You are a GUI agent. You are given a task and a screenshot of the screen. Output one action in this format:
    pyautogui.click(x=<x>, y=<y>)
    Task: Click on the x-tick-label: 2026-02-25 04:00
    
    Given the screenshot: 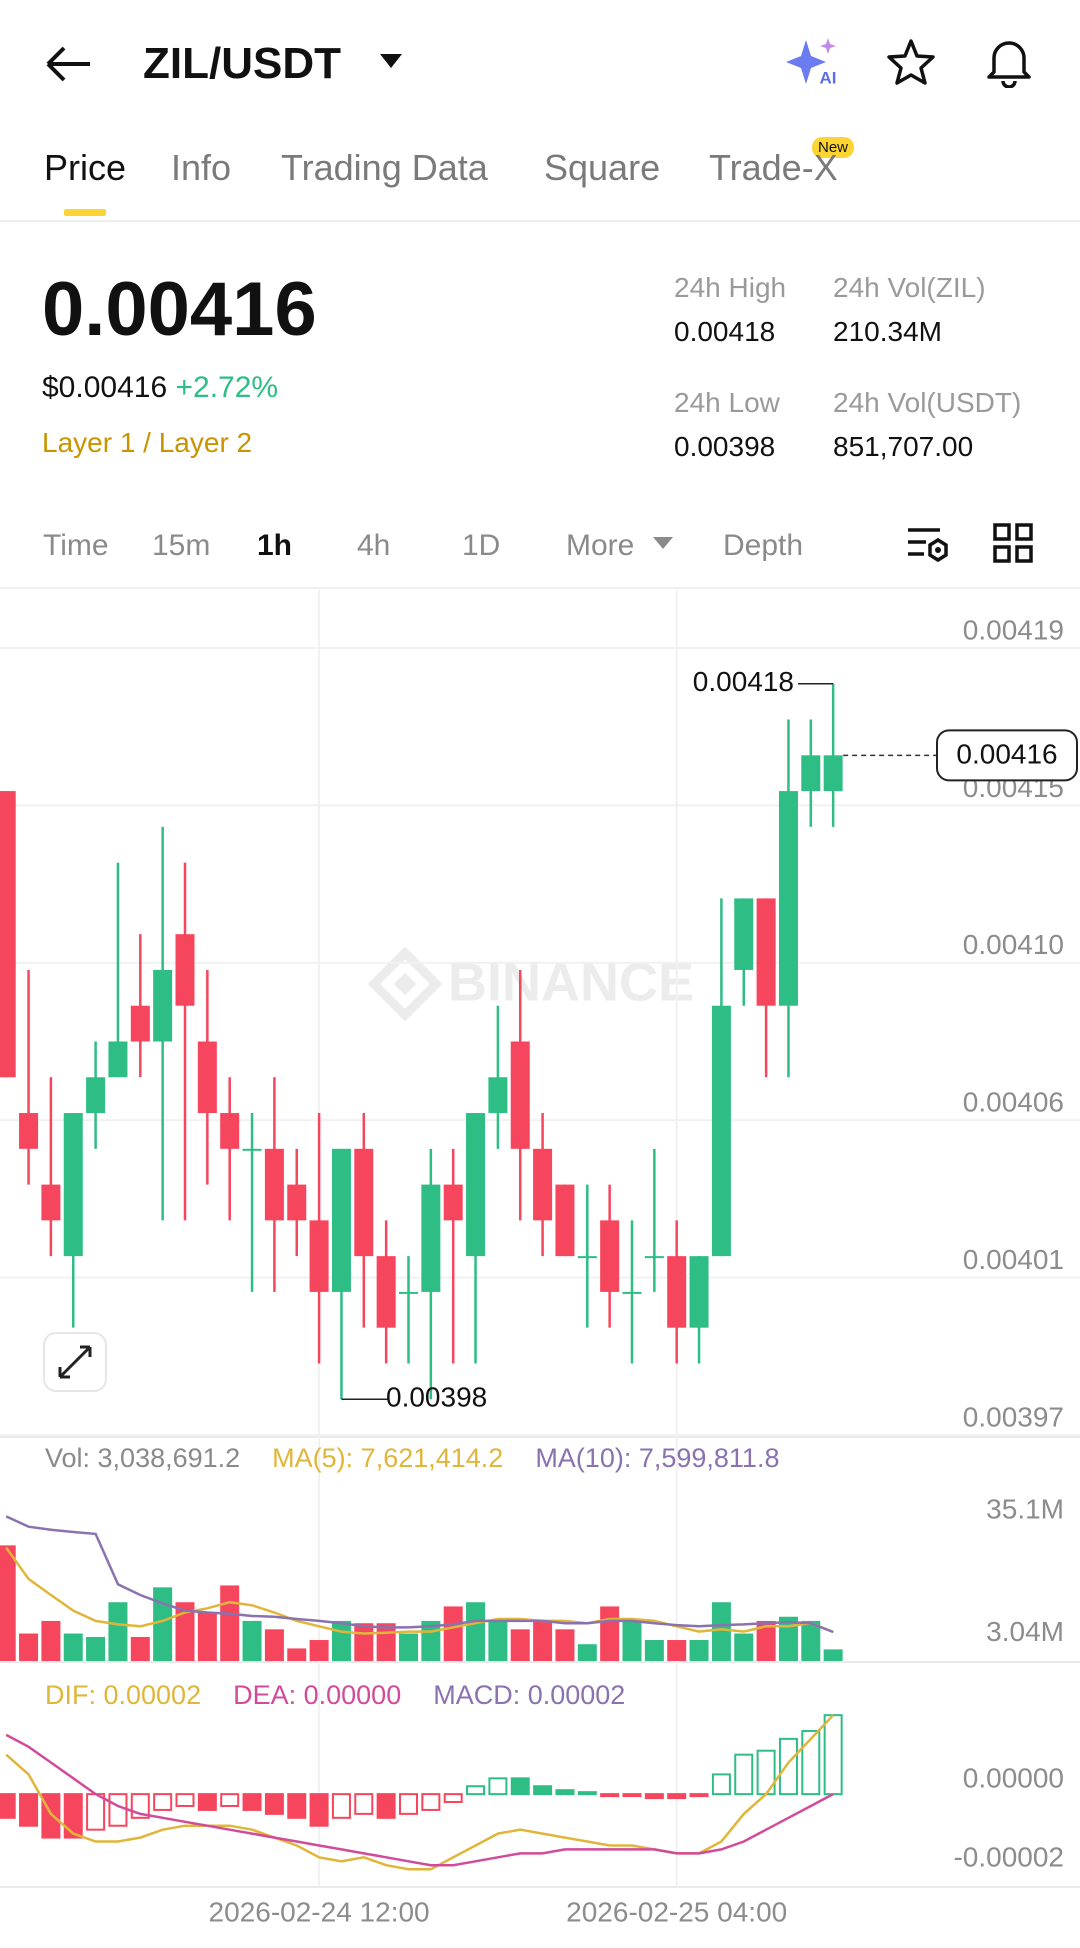 What is the action you would take?
    pyautogui.click(x=676, y=1911)
    